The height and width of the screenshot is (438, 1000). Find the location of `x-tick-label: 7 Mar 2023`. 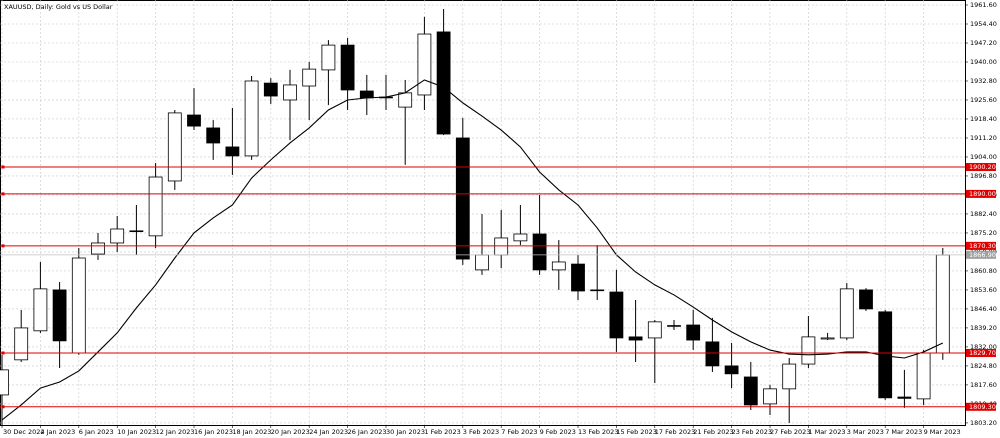

x-tick-label: 7 Mar 2023 is located at coordinates (903, 432).